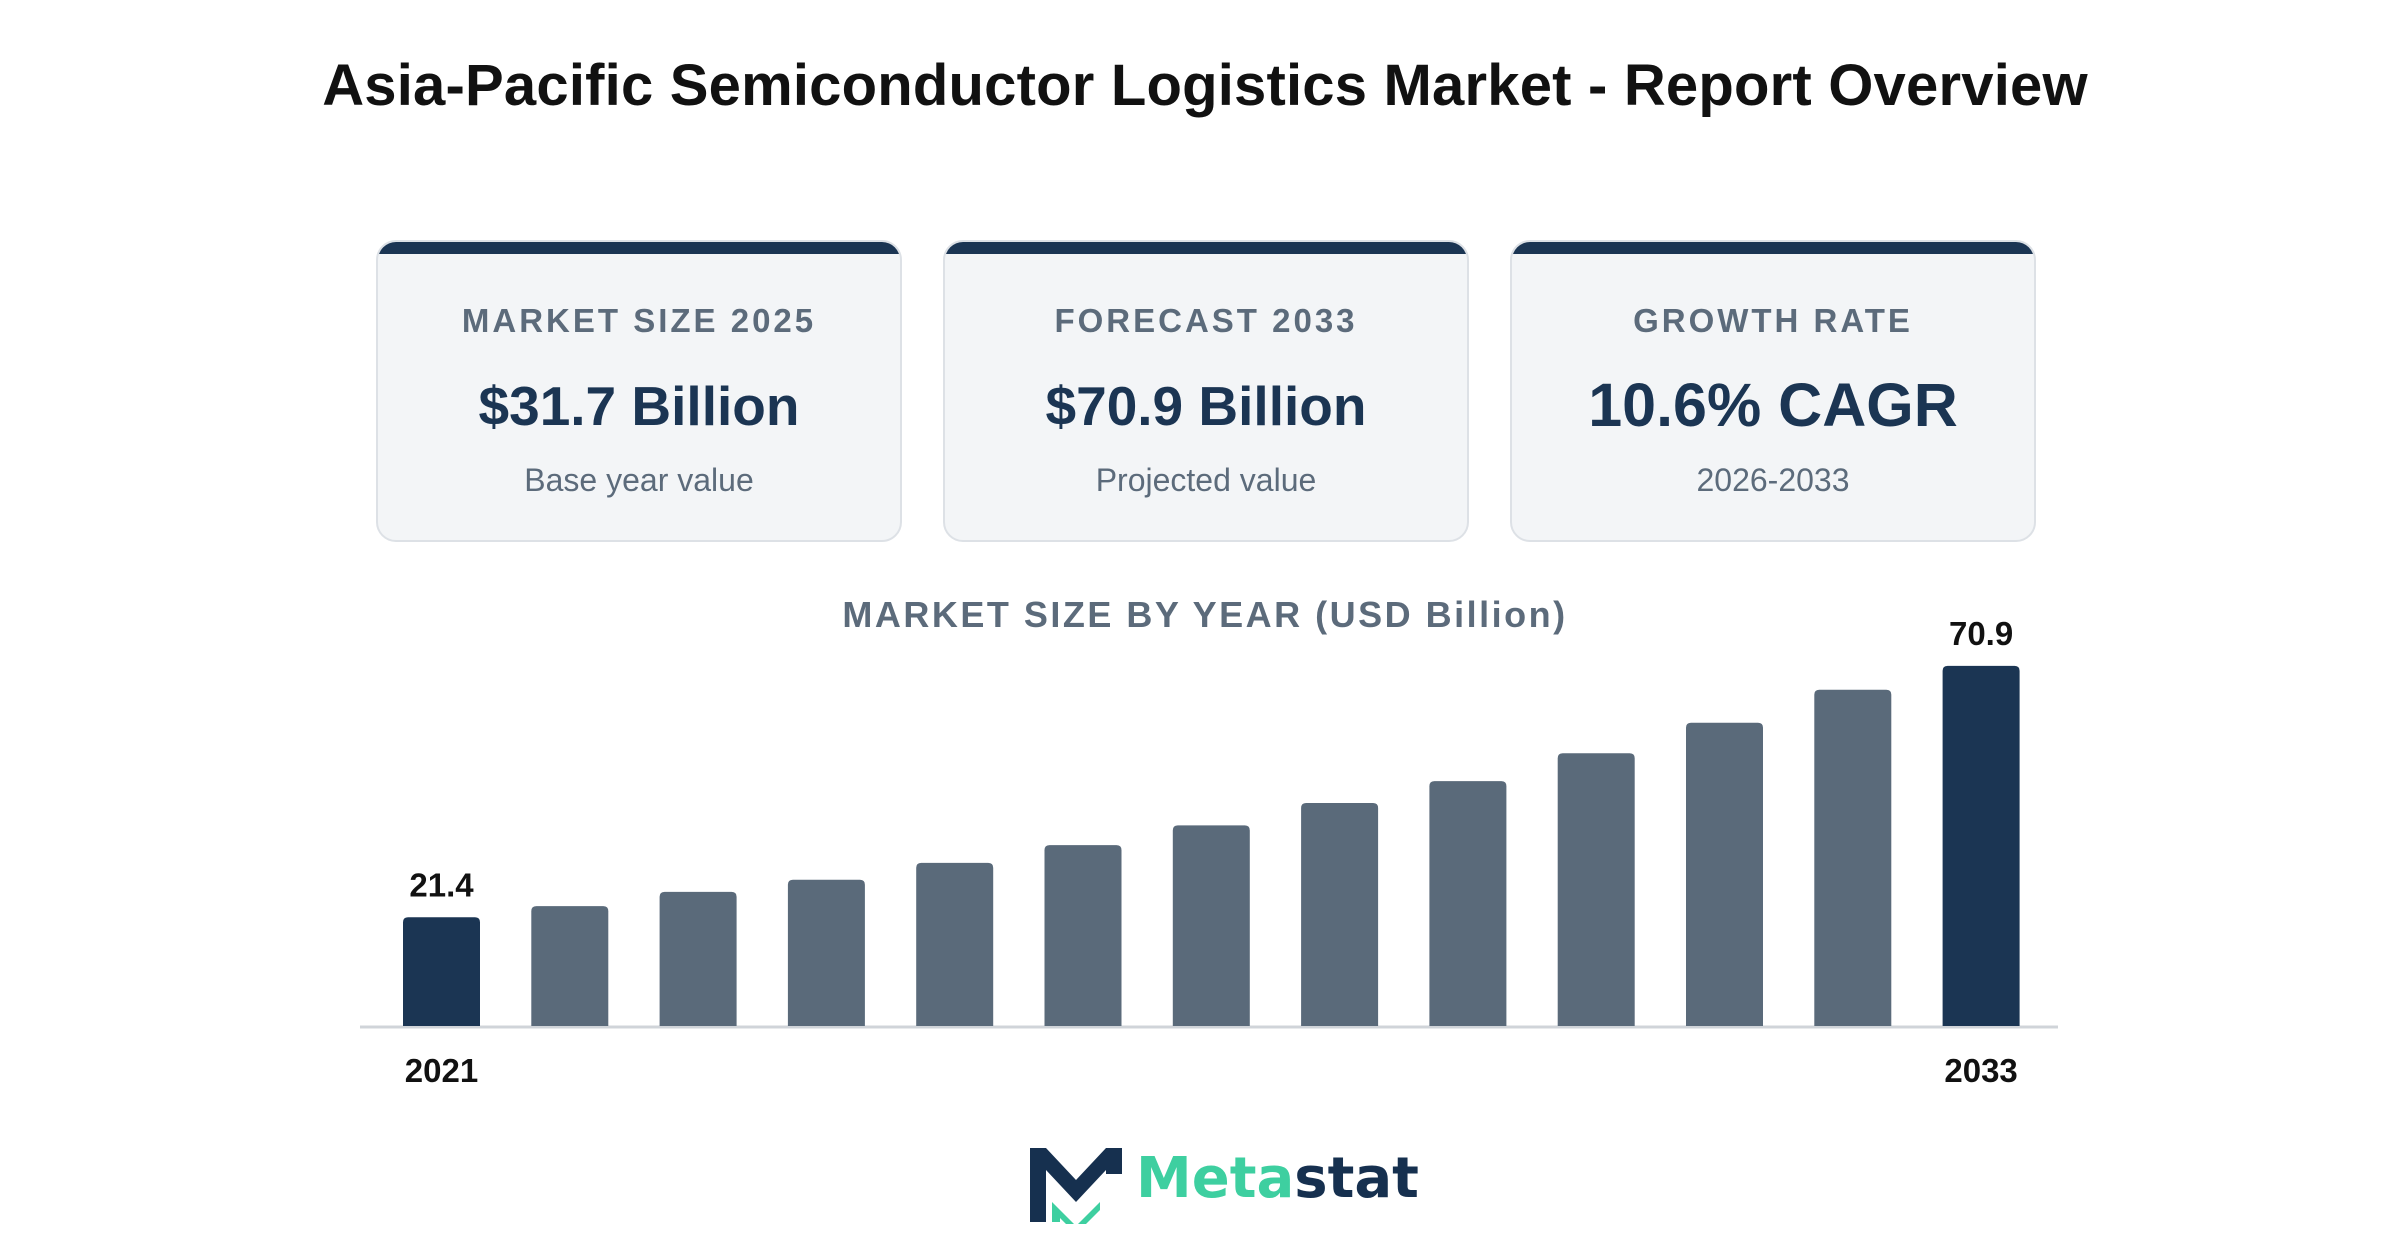  What do you see at coordinates (1468, 903) in the screenshot?
I see `bar-2029` at bounding box center [1468, 903].